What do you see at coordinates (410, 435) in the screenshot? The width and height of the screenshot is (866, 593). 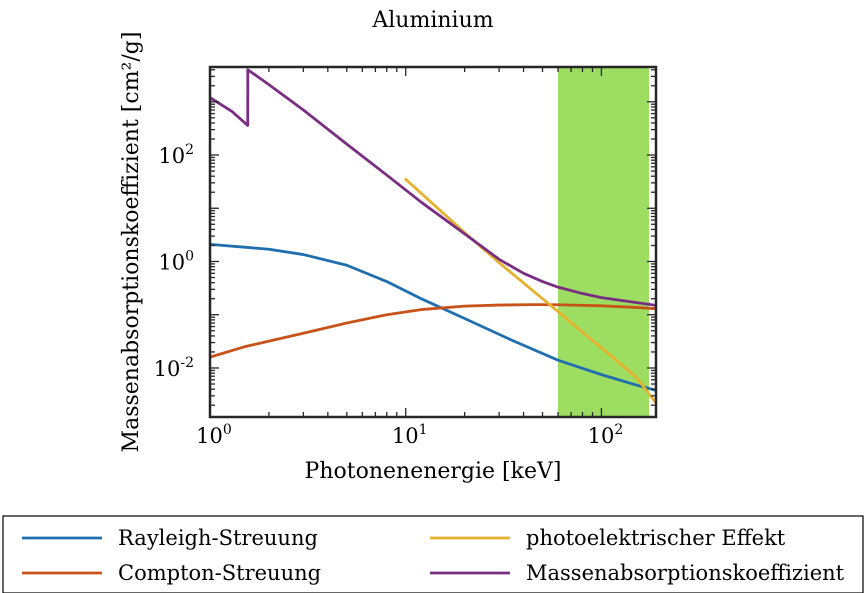 I see `x-tick-label: 101` at bounding box center [410, 435].